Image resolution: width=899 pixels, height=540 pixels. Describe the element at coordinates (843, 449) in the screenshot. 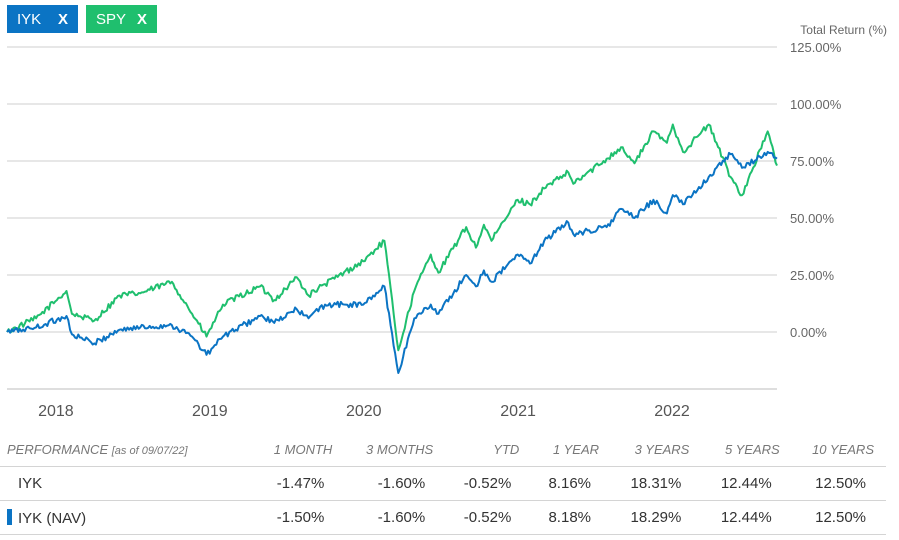

I see `col-header-10-years: 10 YEARS` at that location.